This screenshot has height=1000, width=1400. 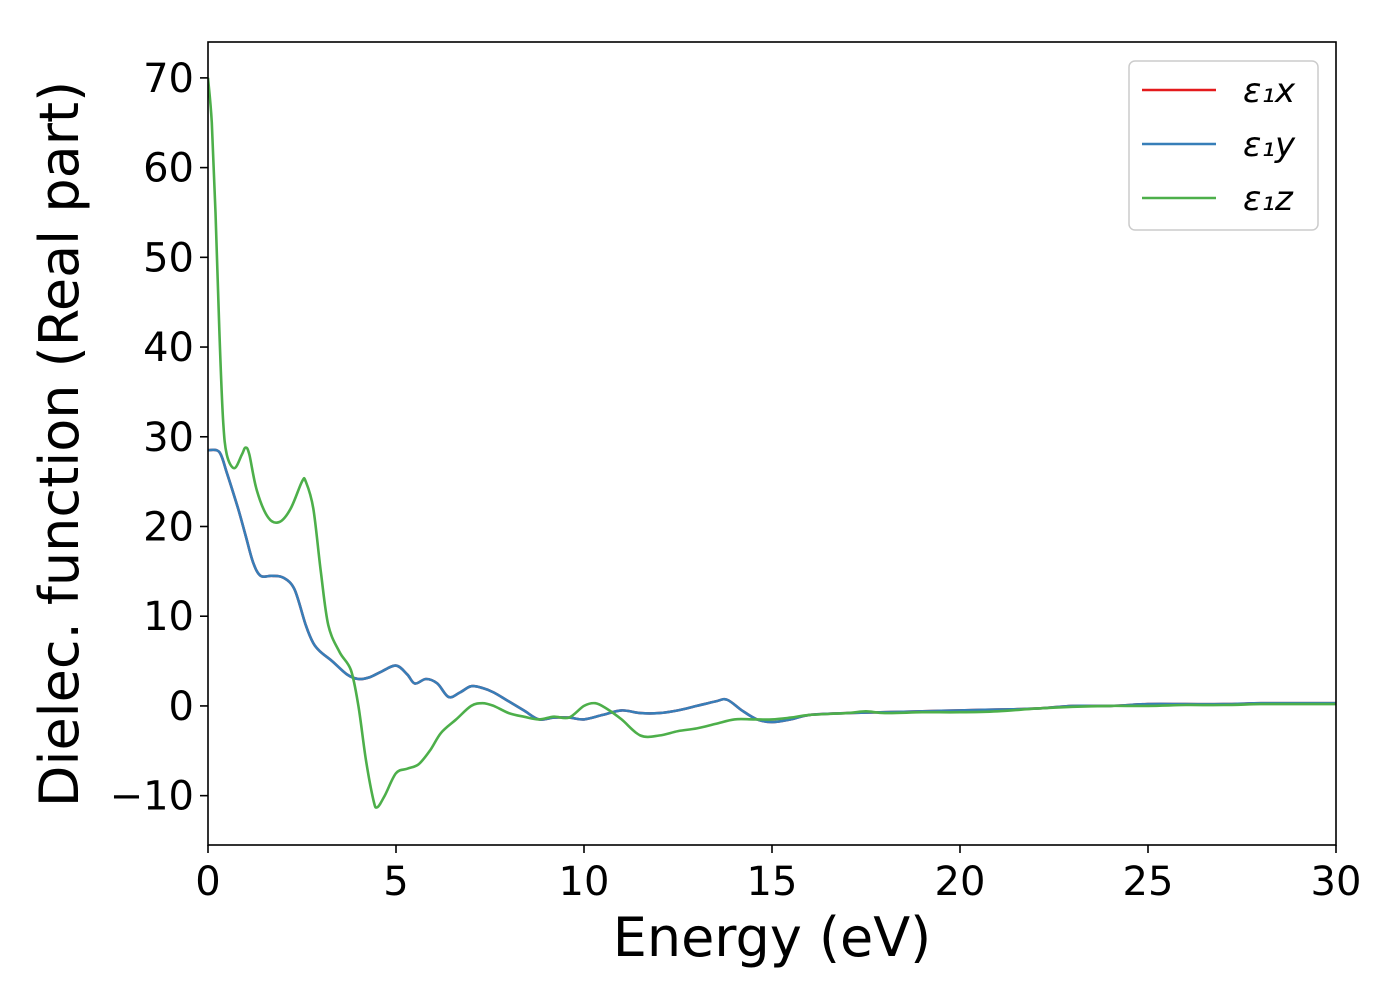 What do you see at coordinates (207, 882) in the screenshot?
I see `x-tick-label: 0` at bounding box center [207, 882].